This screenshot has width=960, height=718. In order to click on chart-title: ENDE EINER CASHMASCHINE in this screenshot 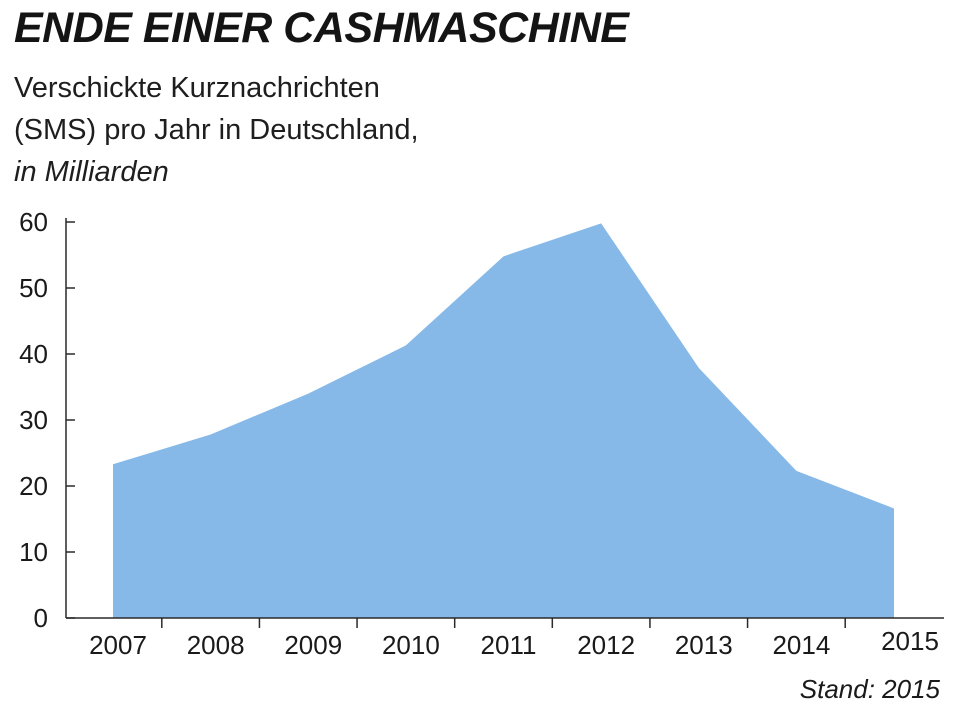, I will do `click(321, 28)`.